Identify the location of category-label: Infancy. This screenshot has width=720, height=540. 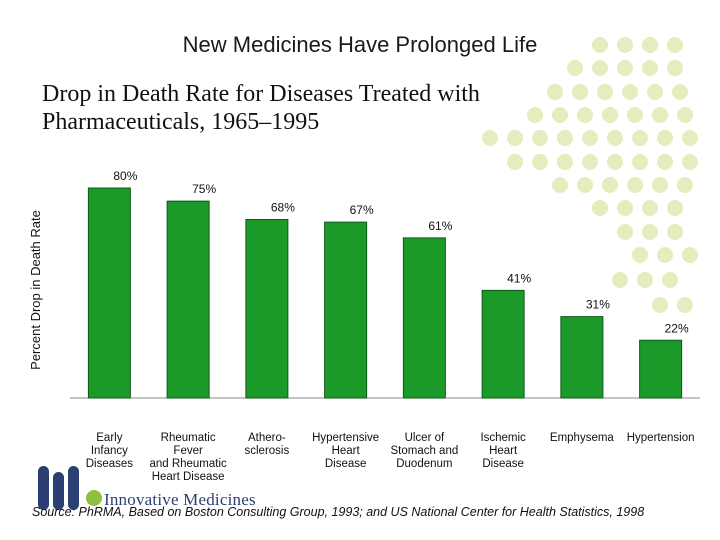
(109, 451).